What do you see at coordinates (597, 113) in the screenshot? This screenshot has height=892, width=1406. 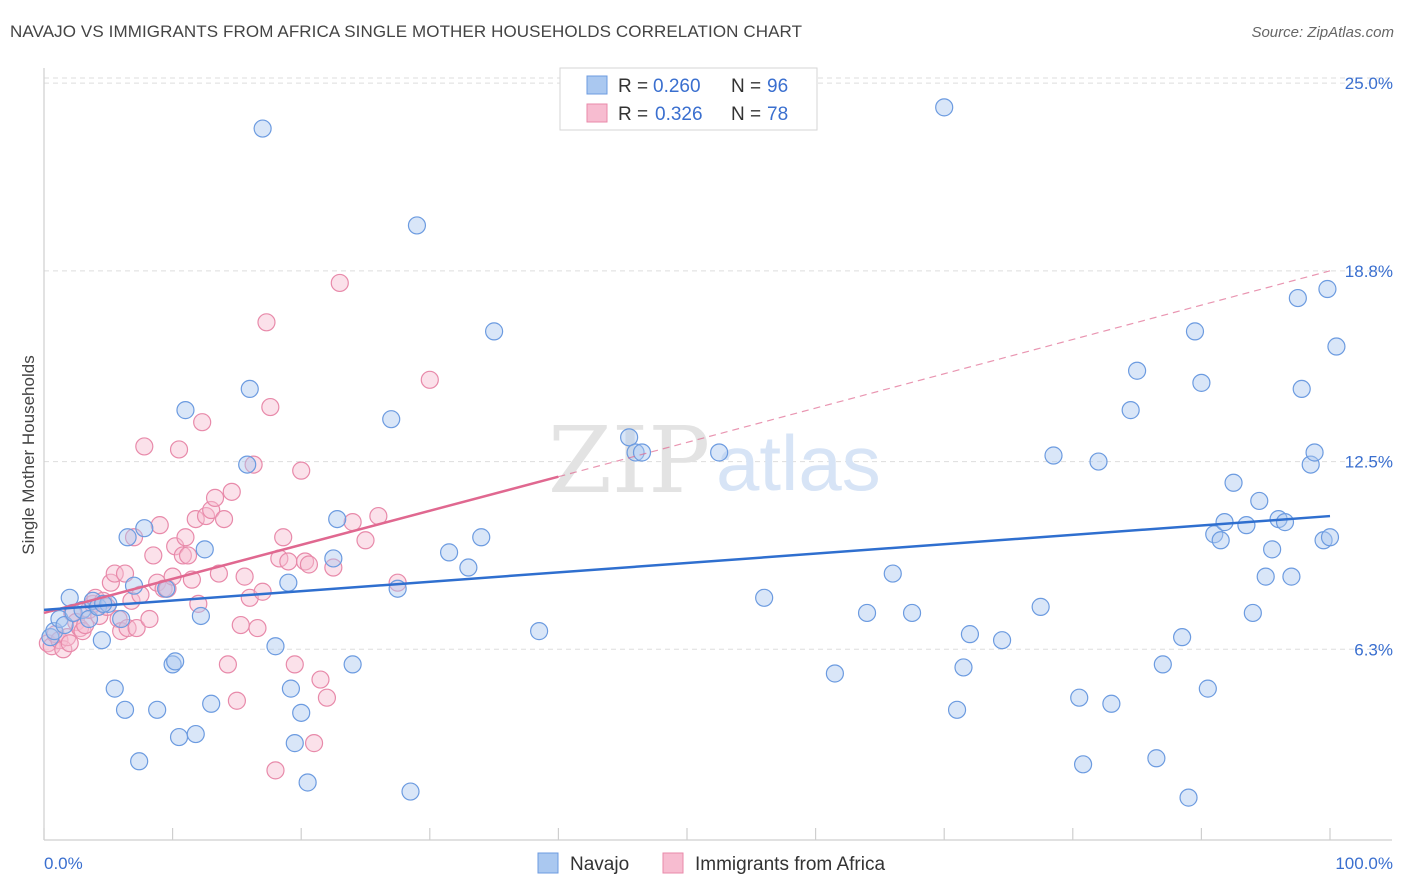 I see `legend-swatch-africa` at bounding box center [597, 113].